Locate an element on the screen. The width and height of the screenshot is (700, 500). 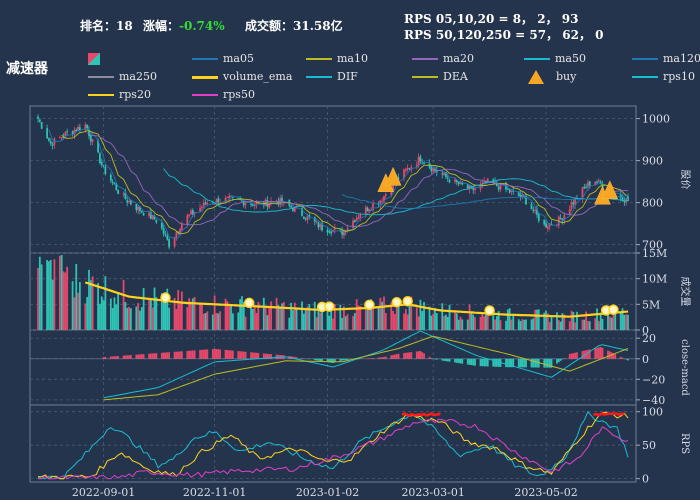
legend-label: DEA is located at coordinates (455, 76).